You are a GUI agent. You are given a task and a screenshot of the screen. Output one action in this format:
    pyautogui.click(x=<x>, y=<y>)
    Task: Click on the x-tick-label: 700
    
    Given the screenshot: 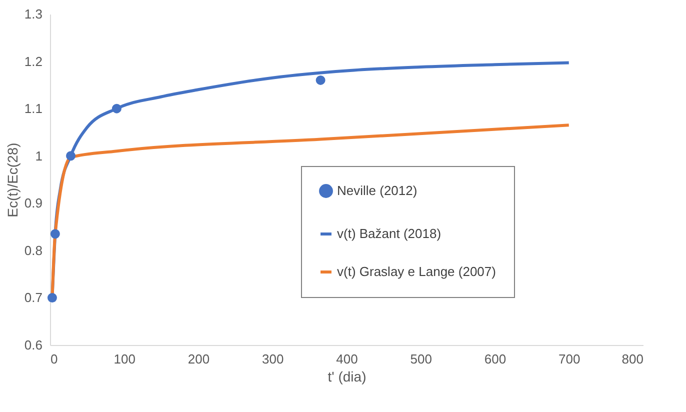 What is the action you would take?
    pyautogui.click(x=569, y=359)
    